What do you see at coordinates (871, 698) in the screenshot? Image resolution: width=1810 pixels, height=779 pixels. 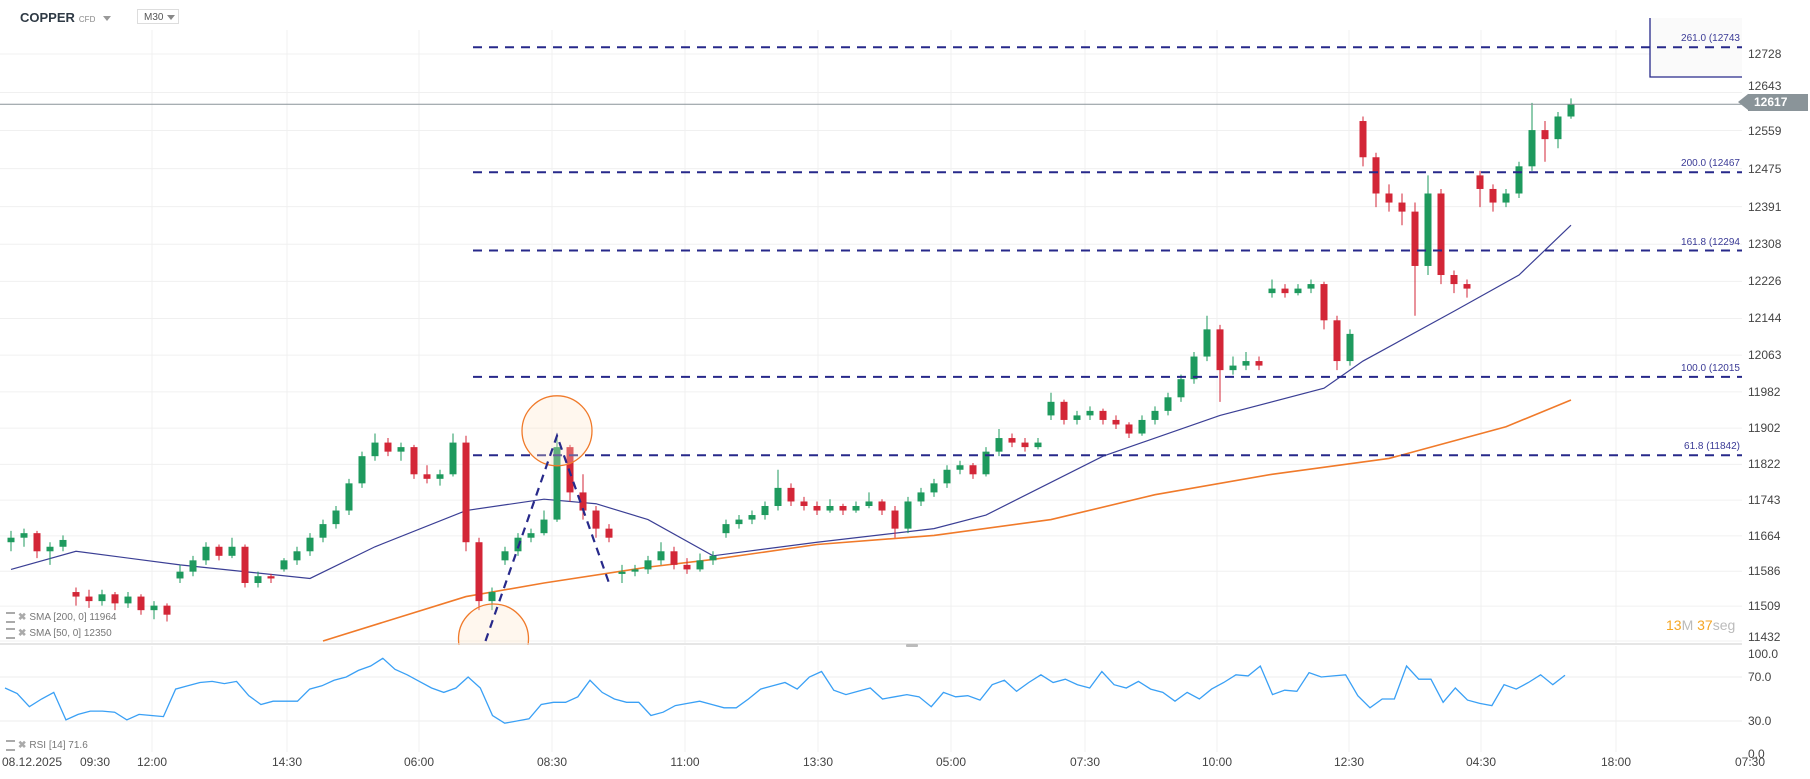 I see `rsi-pane-background` at bounding box center [871, 698].